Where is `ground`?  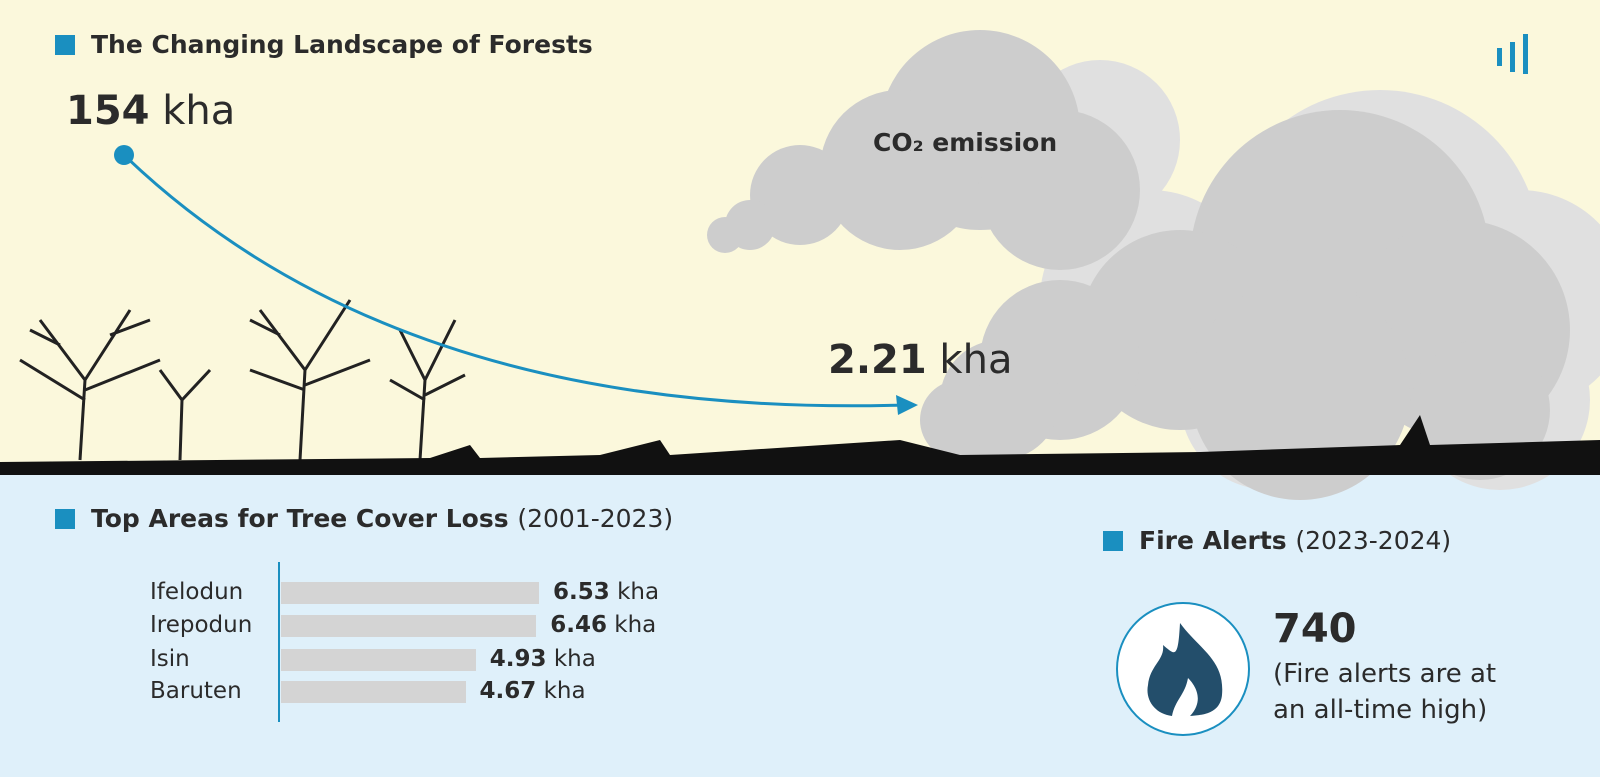 ground is located at coordinates (800, 445).